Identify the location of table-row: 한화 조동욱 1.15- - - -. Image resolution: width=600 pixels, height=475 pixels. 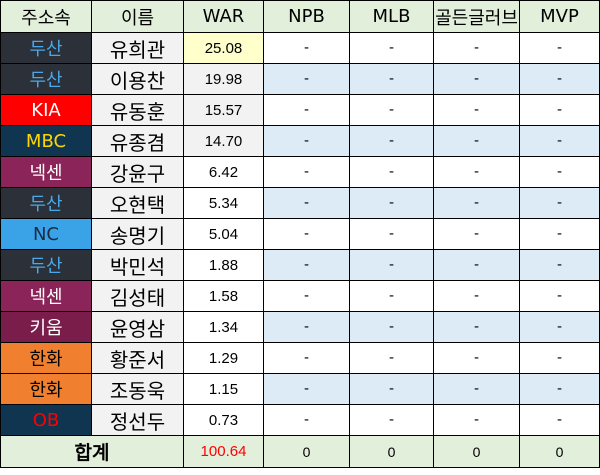
(300, 389).